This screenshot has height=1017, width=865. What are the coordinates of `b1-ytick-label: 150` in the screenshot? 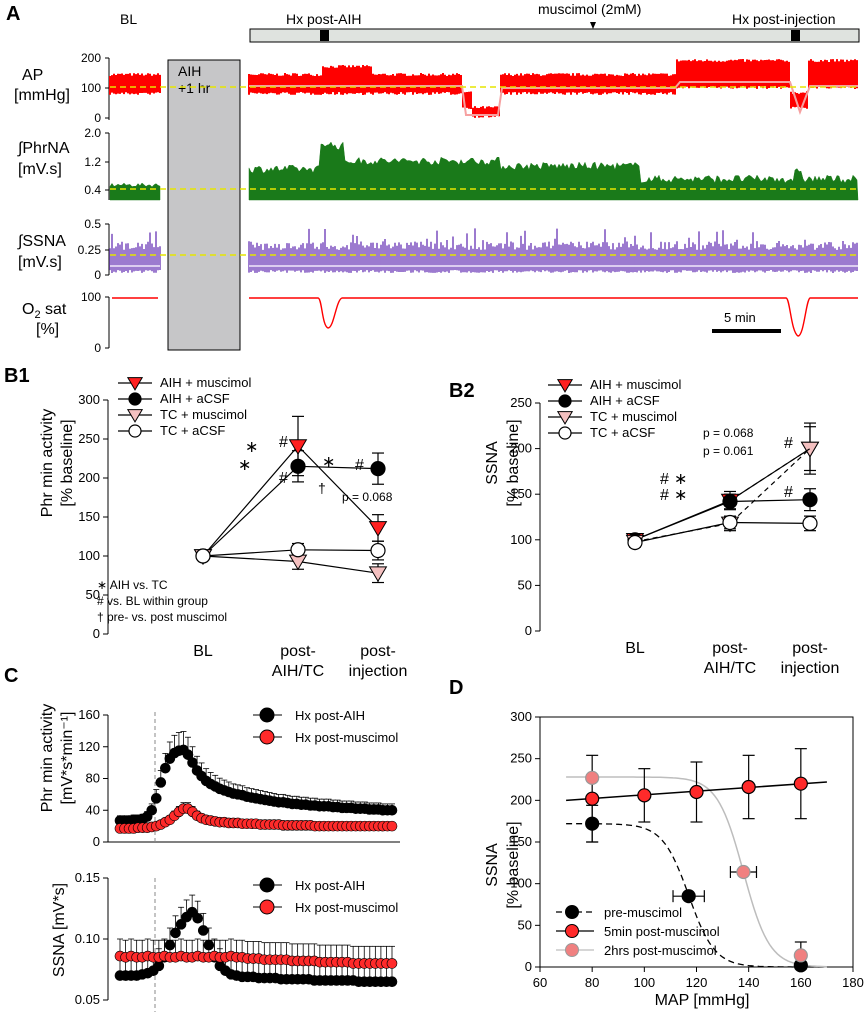 It's located at (89, 516).